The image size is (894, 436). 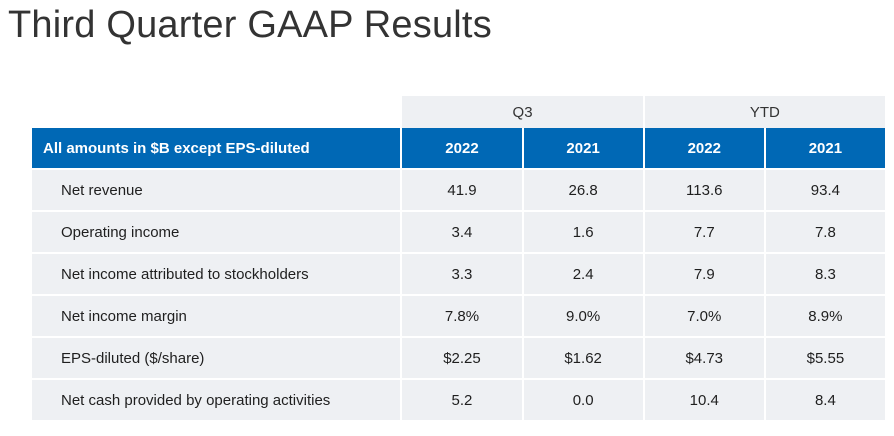 I want to click on row-label: EPS-diluted ($/share), so click(x=216, y=357).